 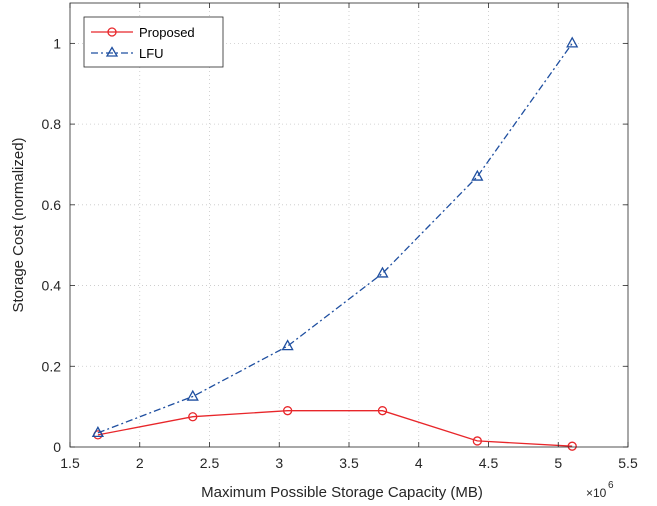 I want to click on x-tick-label: 4, so click(x=419, y=463).